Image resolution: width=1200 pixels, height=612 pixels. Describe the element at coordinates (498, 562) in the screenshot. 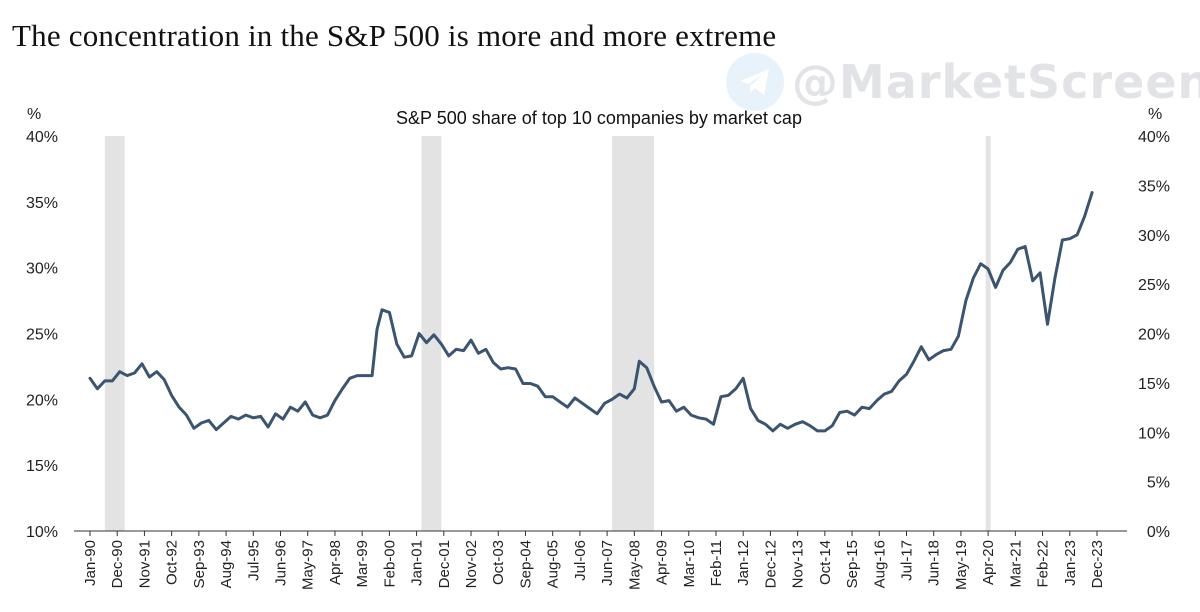

I see `x-tick-label: Oct-03` at that location.